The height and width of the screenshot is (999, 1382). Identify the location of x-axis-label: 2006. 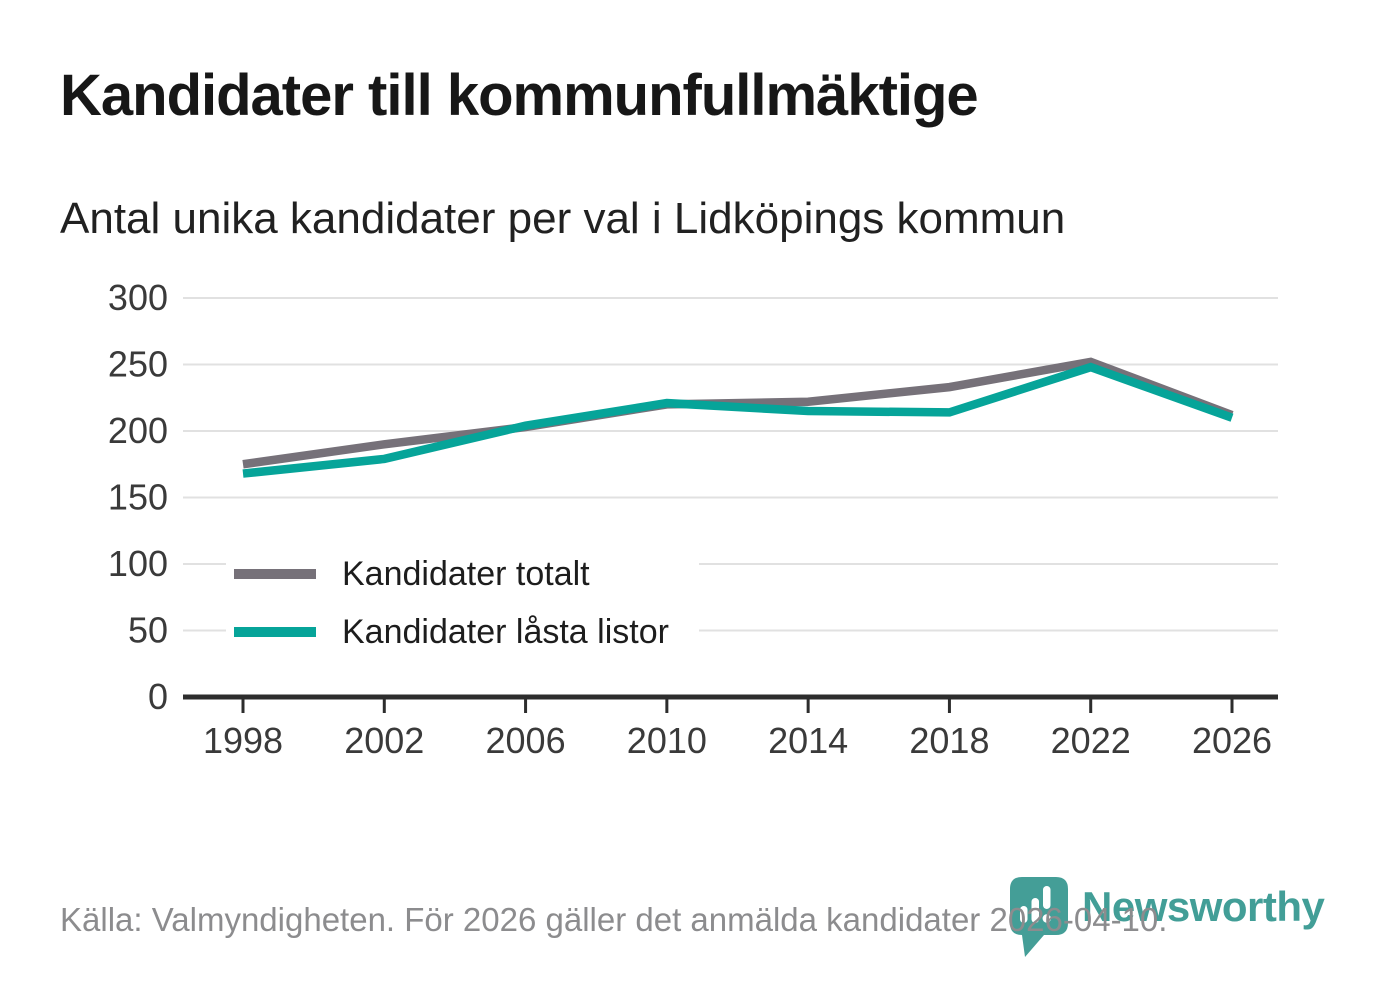
(526, 740).